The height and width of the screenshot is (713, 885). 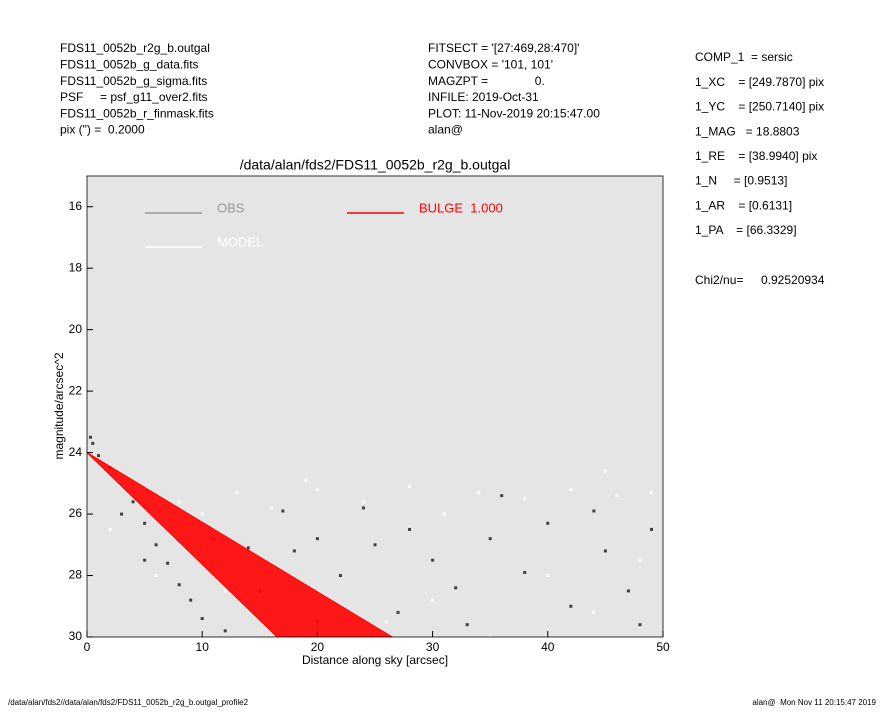 What do you see at coordinates (134, 97) in the screenshot?
I see `header-left-line: PSF = psf_g11_over2.fits` at bounding box center [134, 97].